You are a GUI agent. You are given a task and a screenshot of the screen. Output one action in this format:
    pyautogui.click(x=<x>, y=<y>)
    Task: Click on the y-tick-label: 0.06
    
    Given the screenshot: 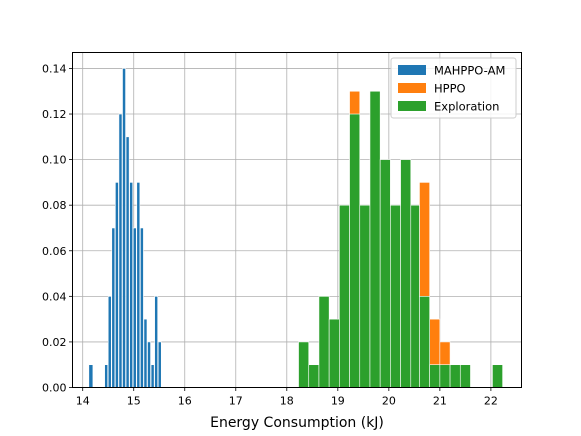 What is the action you would take?
    pyautogui.click(x=54, y=251)
    